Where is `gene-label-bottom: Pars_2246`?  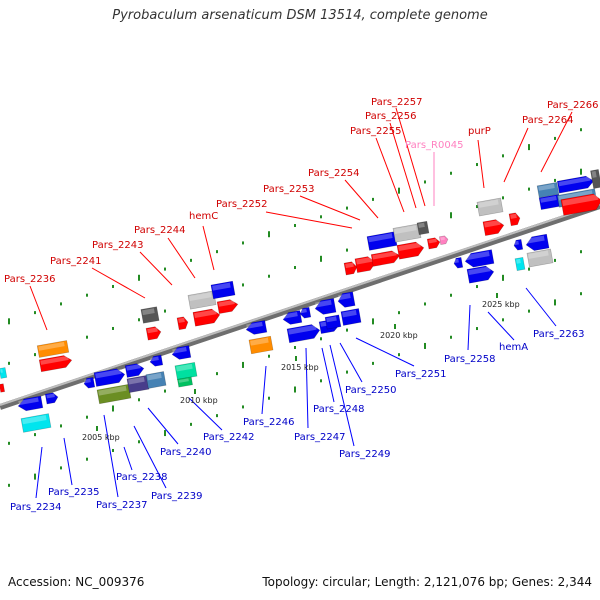
gene-label-bottom: Pars_2246 is located at coordinates (268, 422).